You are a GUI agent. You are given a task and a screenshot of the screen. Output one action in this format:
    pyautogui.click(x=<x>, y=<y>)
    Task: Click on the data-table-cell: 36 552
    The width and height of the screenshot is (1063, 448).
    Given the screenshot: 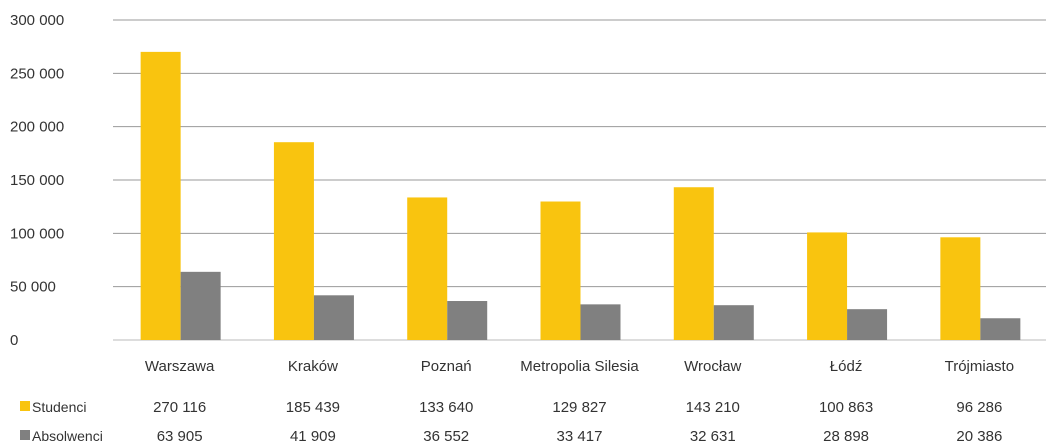 What is the action you would take?
    pyautogui.click(x=446, y=436)
    